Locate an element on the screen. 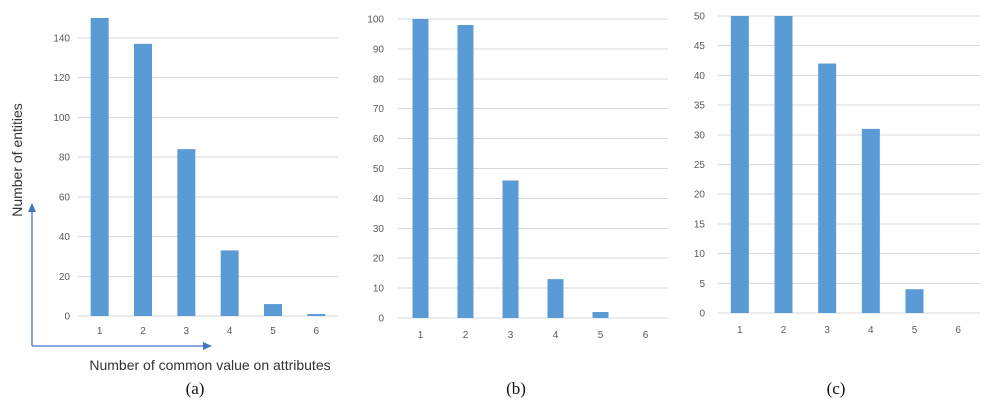 Image resolution: width=987 pixels, height=402 pixels. caption-a: (a) is located at coordinates (195, 388).